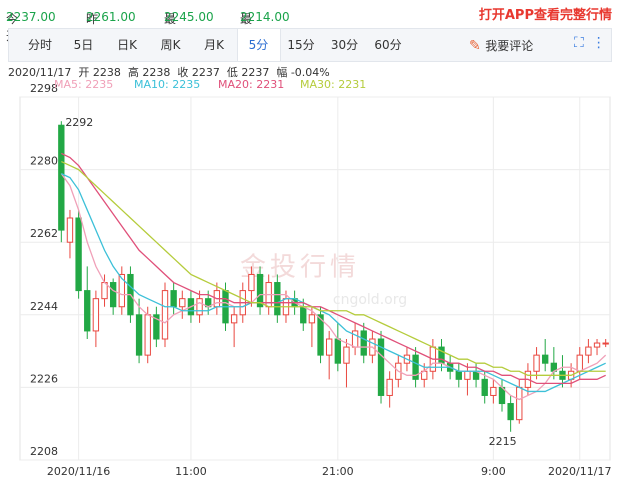 This screenshot has width=618, height=480. I want to click on comment-label: 我要评论, so click(509, 46).